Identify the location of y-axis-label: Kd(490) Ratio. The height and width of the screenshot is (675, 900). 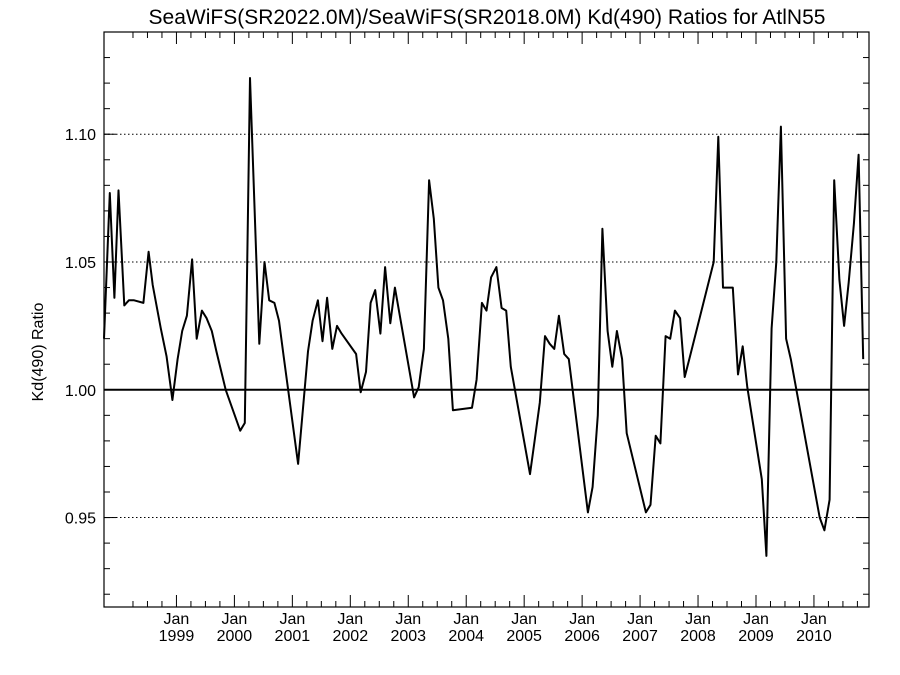
(38, 352).